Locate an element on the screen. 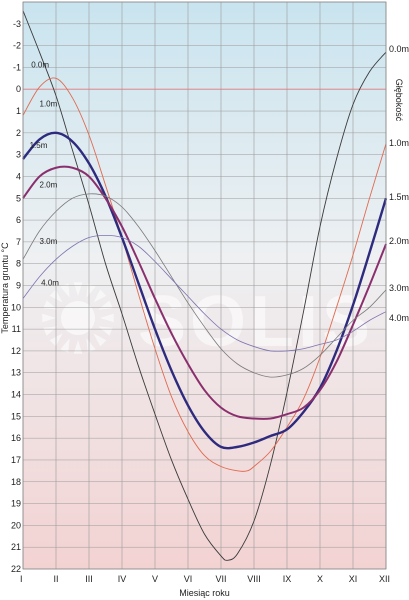 The image size is (409, 600). watermark-sun-icon is located at coordinates (78, 318).